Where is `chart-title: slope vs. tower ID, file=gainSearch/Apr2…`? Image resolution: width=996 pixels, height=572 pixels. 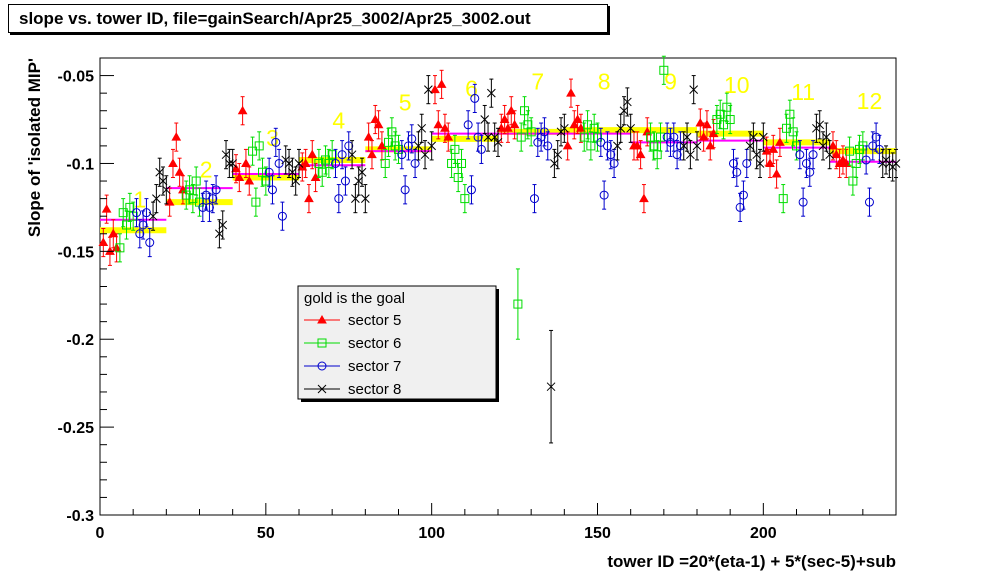
chart-title: slope vs. tower ID, file=gainSearch/Apr2… is located at coordinates (275, 18).